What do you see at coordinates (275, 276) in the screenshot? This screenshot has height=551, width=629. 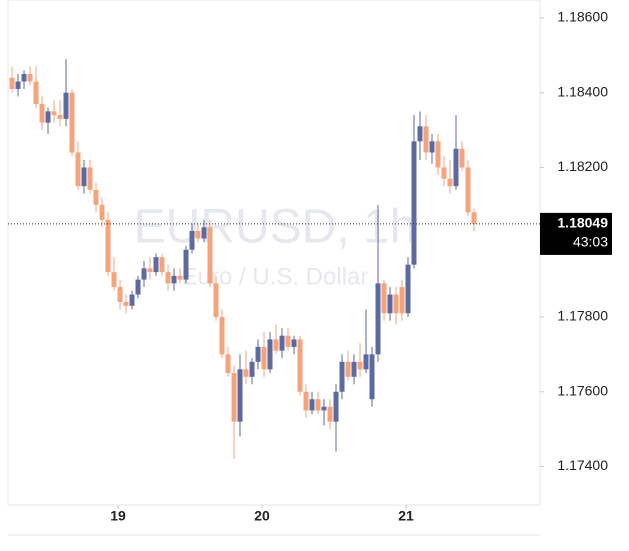 I see `watermark-subtitle: Euro / U.S. Dollar` at bounding box center [275, 276].